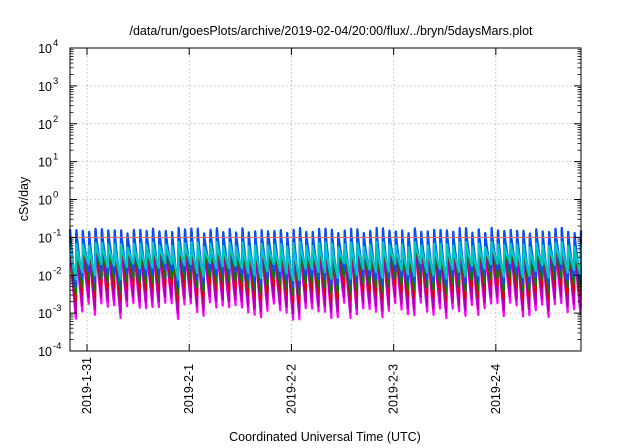 The image size is (640, 448). Describe the element at coordinates (57, 232) in the screenshot. I see `y-tick-exponent: -1` at that location.